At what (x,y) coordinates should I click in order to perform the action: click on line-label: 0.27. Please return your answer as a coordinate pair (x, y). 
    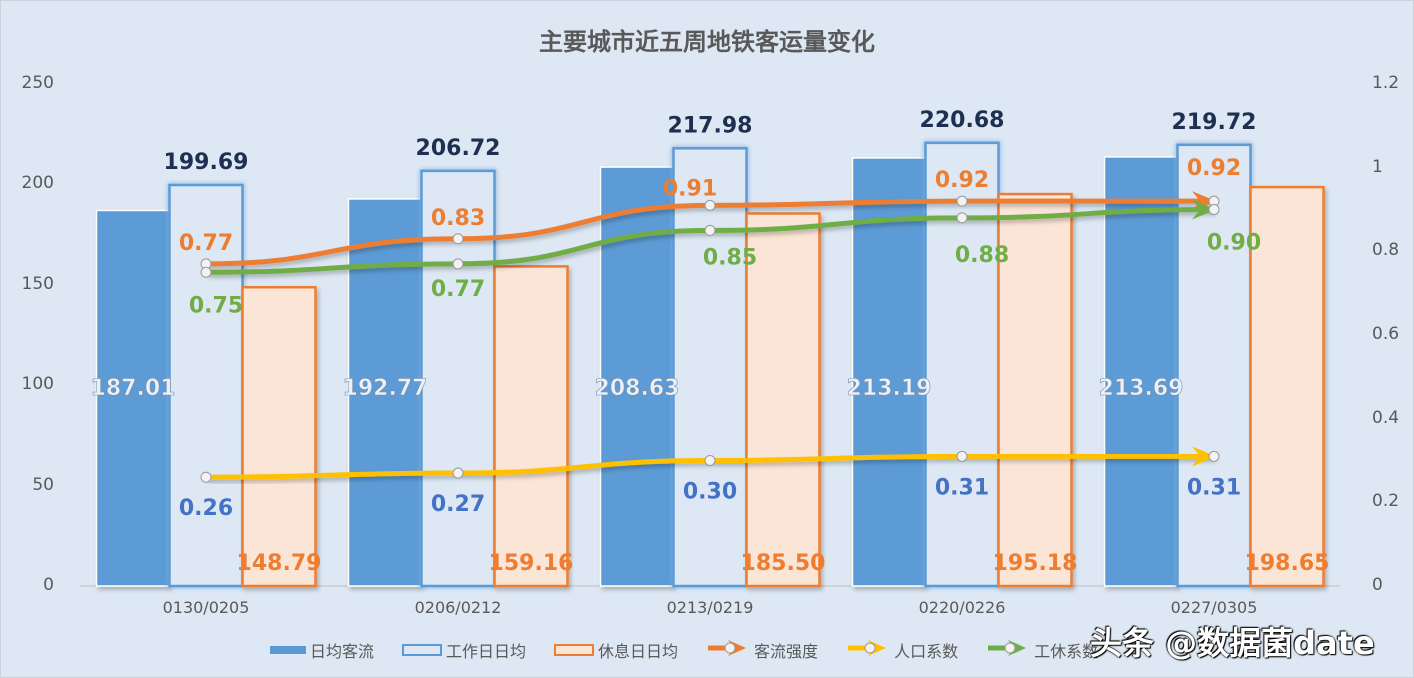
    Looking at the image, I should click on (458, 504).